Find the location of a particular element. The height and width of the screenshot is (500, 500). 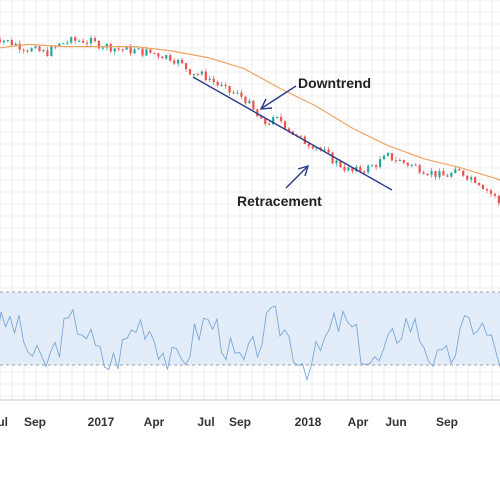

downtrend-label: Downtrend is located at coordinates (334, 83).